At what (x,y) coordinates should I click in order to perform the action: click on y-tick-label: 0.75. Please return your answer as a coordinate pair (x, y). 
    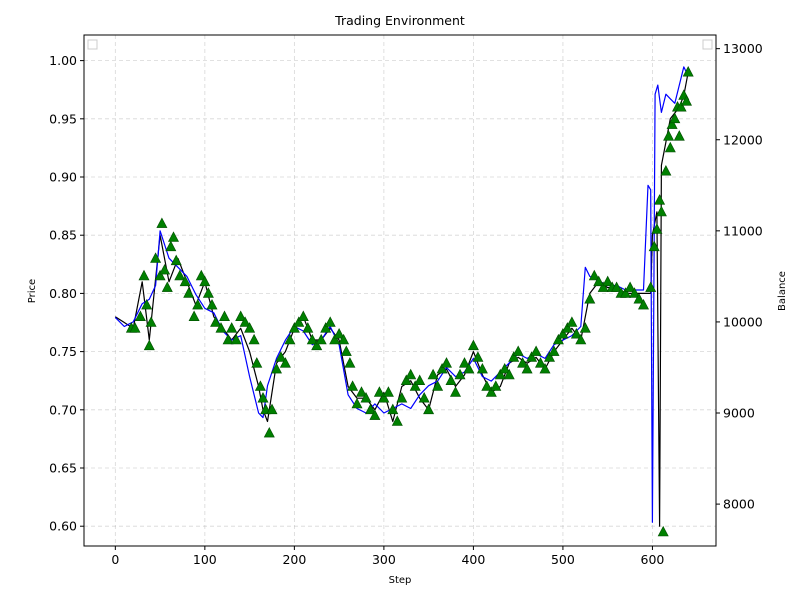
    Looking at the image, I should click on (63, 351).